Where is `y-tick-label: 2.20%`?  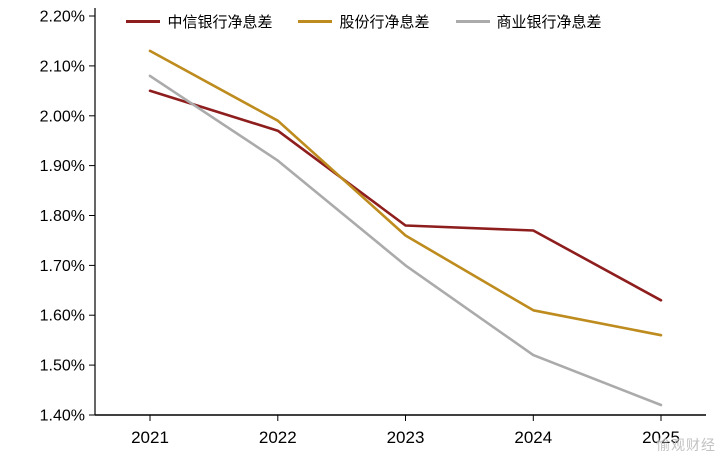
y-tick-label: 2.20% is located at coordinates (62, 17).